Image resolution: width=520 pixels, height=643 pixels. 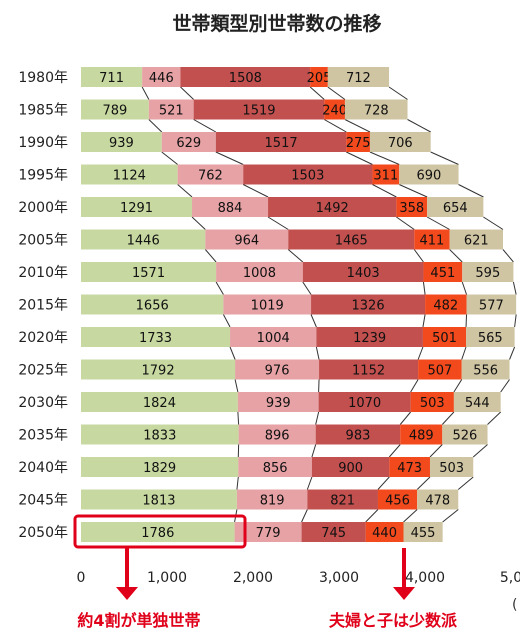 I want to click on x-tick-label: 2,000, so click(x=253, y=578).